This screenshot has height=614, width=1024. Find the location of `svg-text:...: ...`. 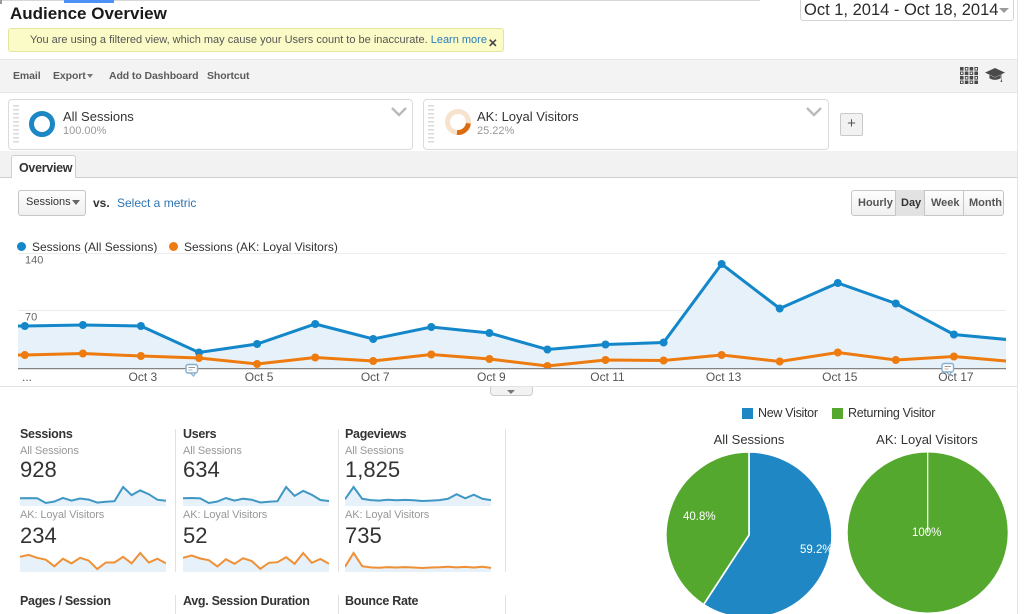

svg-text:...: ... is located at coordinates (27, 377).